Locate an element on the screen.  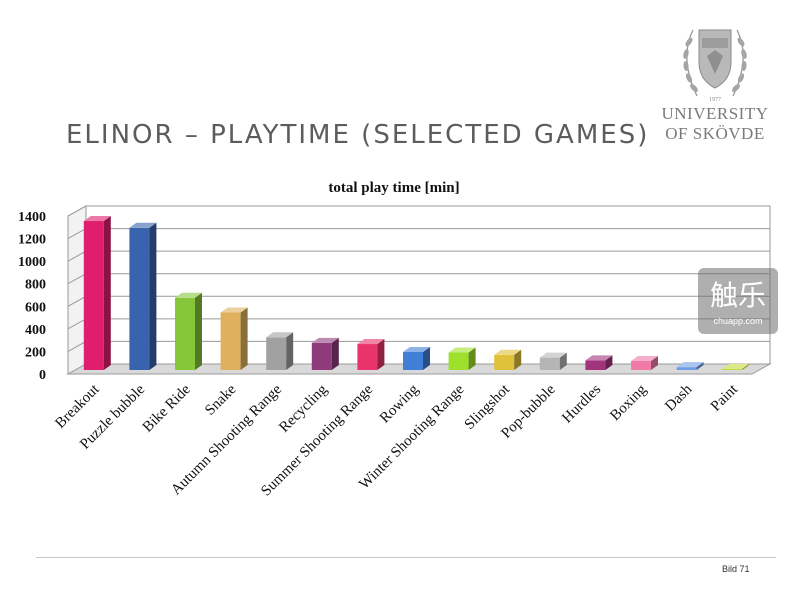
bar-autumn-shooting-range is located at coordinates (280, 351).